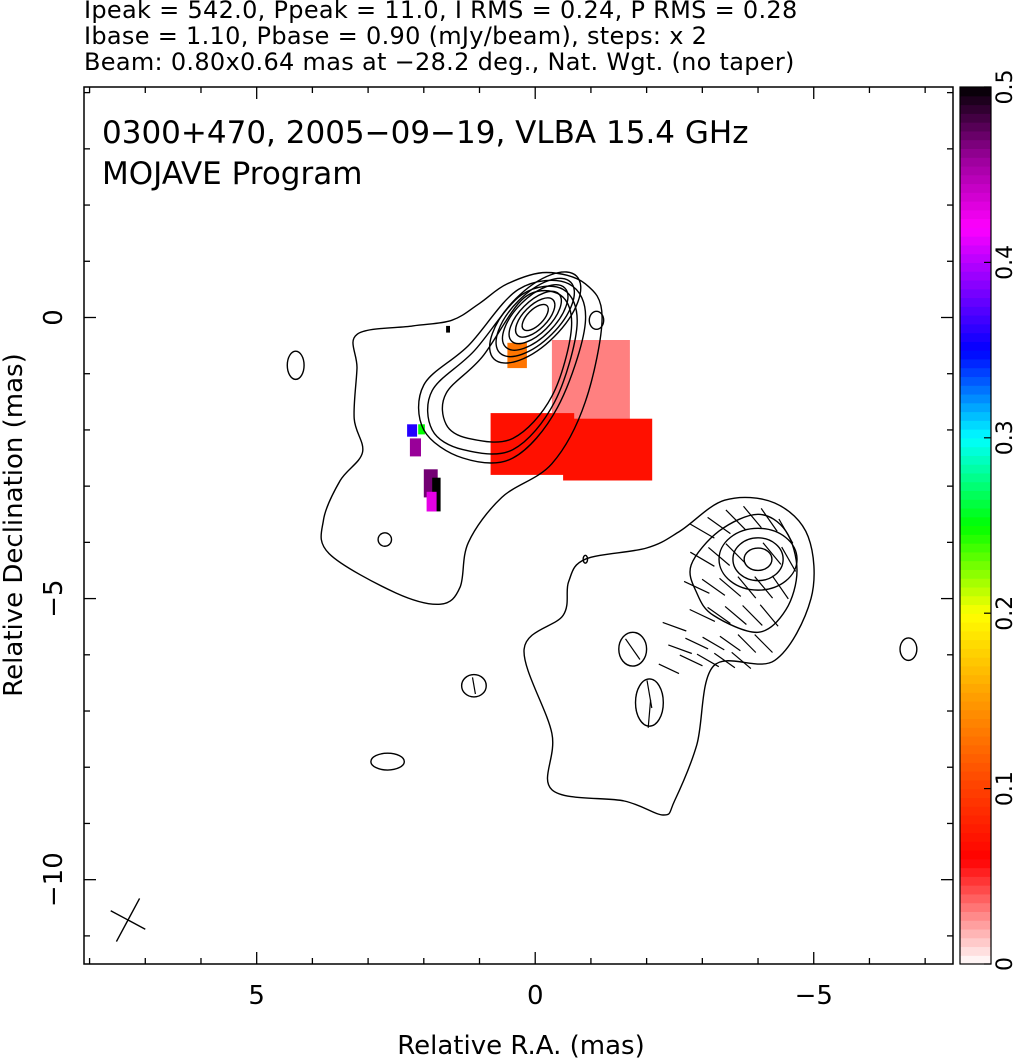  Describe the element at coordinates (54, 598) in the screenshot. I see `y-tick-label: −5` at that location.